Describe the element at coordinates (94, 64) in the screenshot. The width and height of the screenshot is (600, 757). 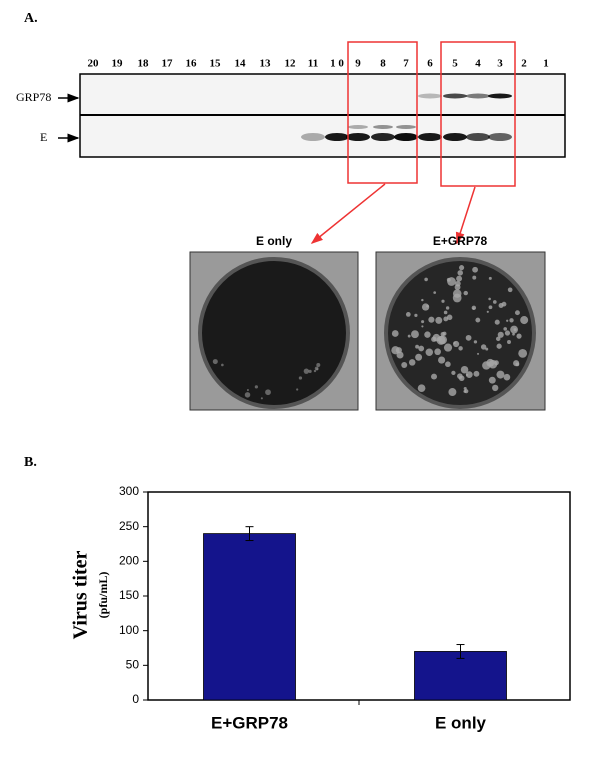
I see `lane-label: 20` at that location.